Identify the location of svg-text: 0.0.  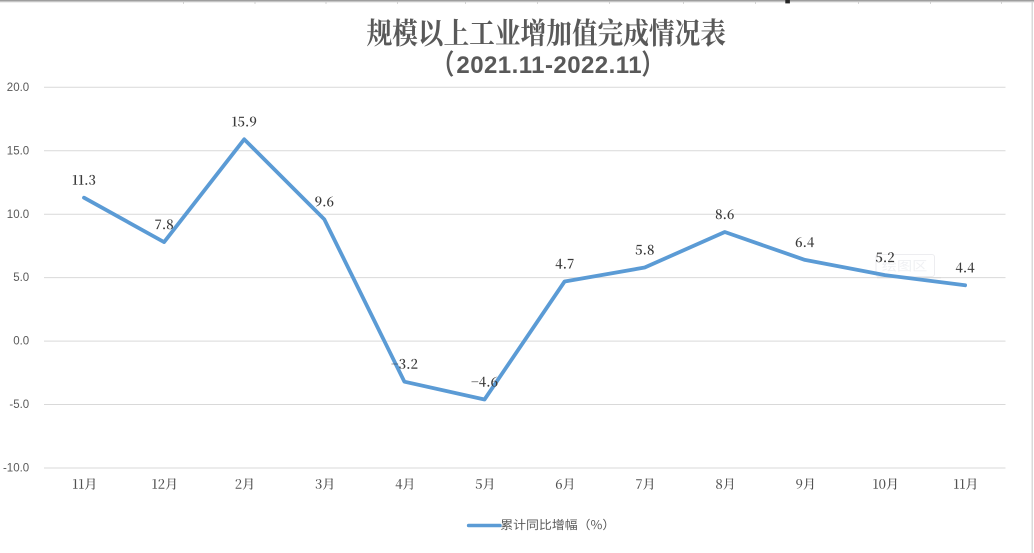
(21, 342).